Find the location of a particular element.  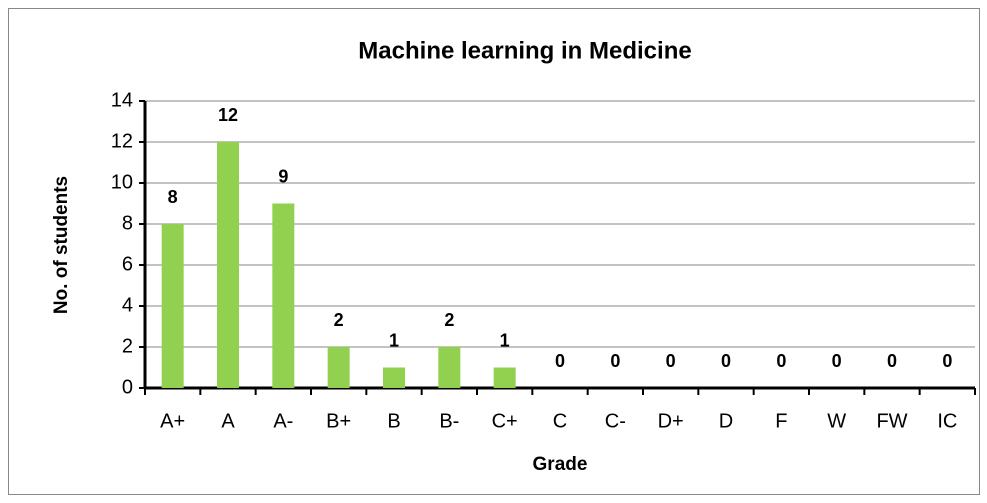

y-tick-label: 8 is located at coordinates (127, 223).